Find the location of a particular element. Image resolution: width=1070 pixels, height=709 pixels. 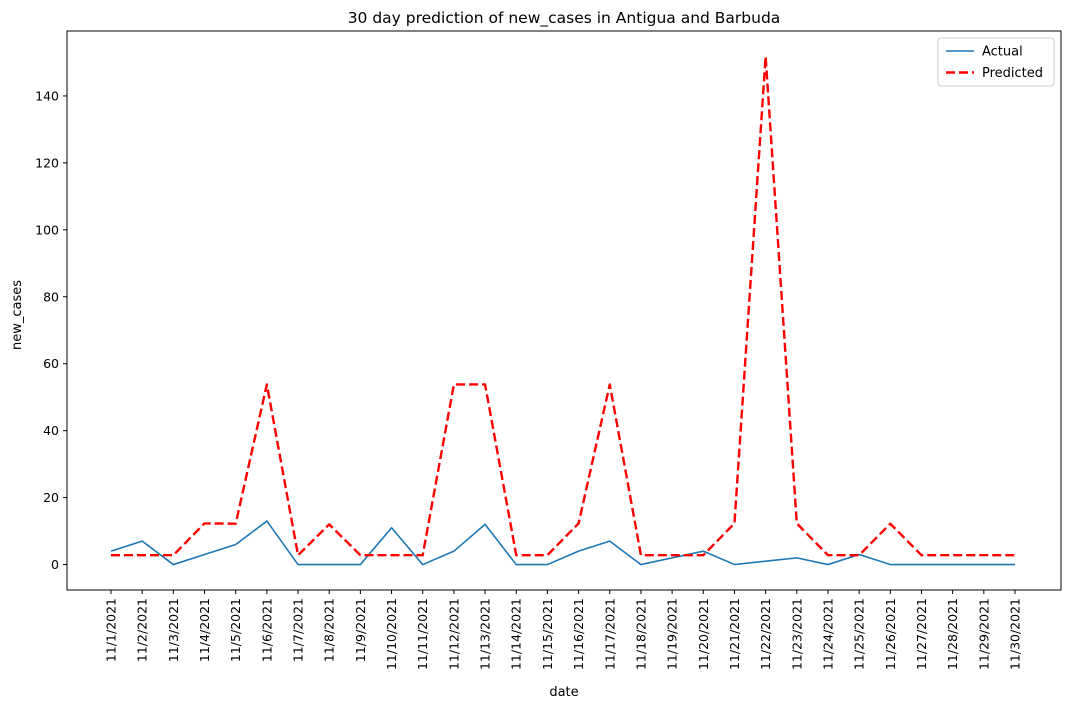

y-axis-label: new_cases is located at coordinates (17, 315).